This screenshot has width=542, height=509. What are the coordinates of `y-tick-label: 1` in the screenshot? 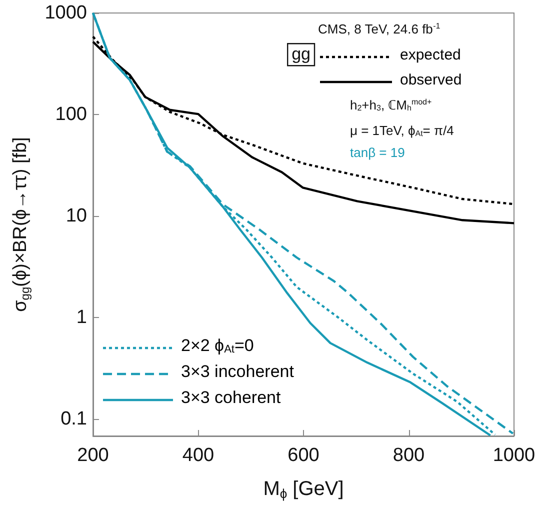 It's located at (81, 317).